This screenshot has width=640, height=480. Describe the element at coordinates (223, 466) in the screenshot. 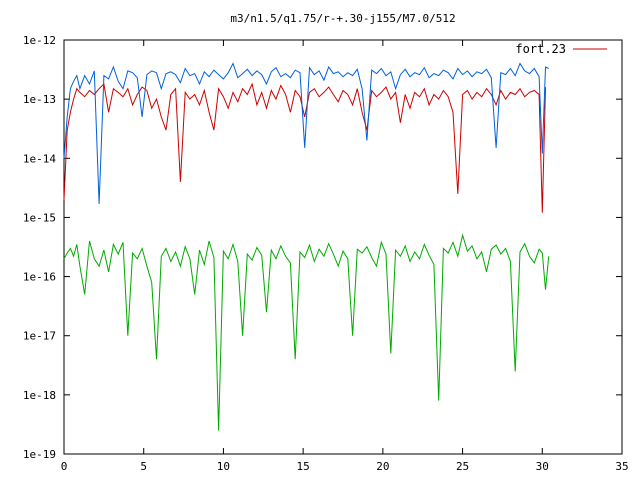

I see `x-tick-label: 10` at that location.